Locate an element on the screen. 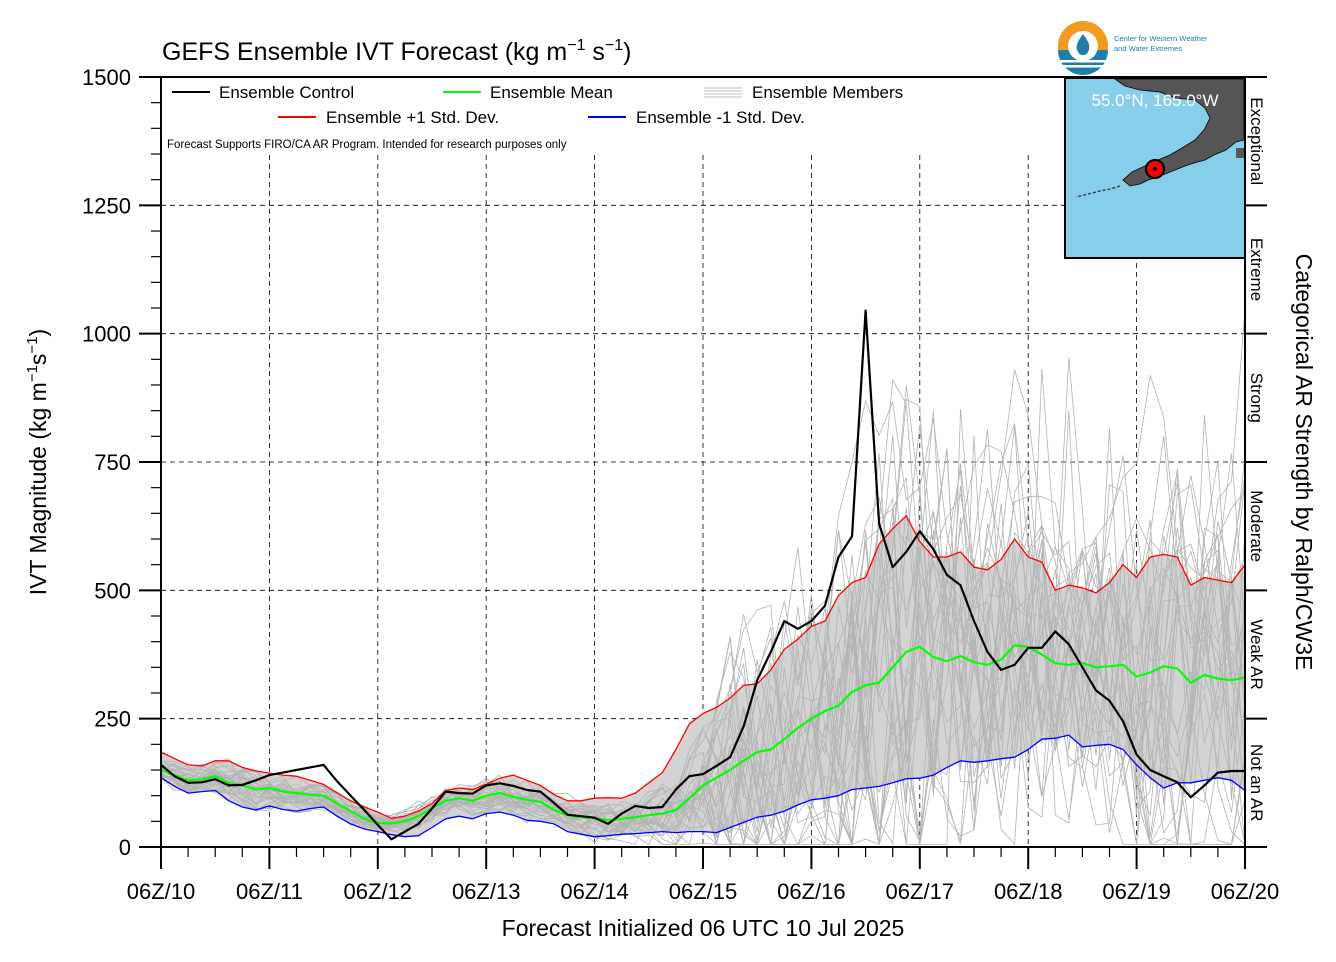 The width and height of the screenshot is (1336, 962). y-tick-label: 1000 is located at coordinates (106, 334).